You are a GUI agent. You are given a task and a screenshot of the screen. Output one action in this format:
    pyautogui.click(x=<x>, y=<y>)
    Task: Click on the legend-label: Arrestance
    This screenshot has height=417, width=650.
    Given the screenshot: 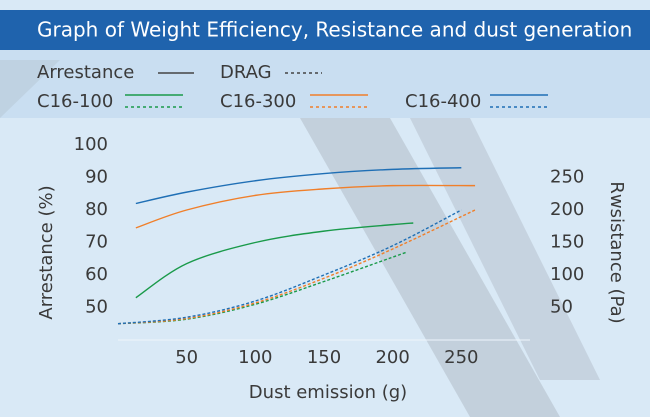 What is the action you would take?
    pyautogui.click(x=85, y=72)
    